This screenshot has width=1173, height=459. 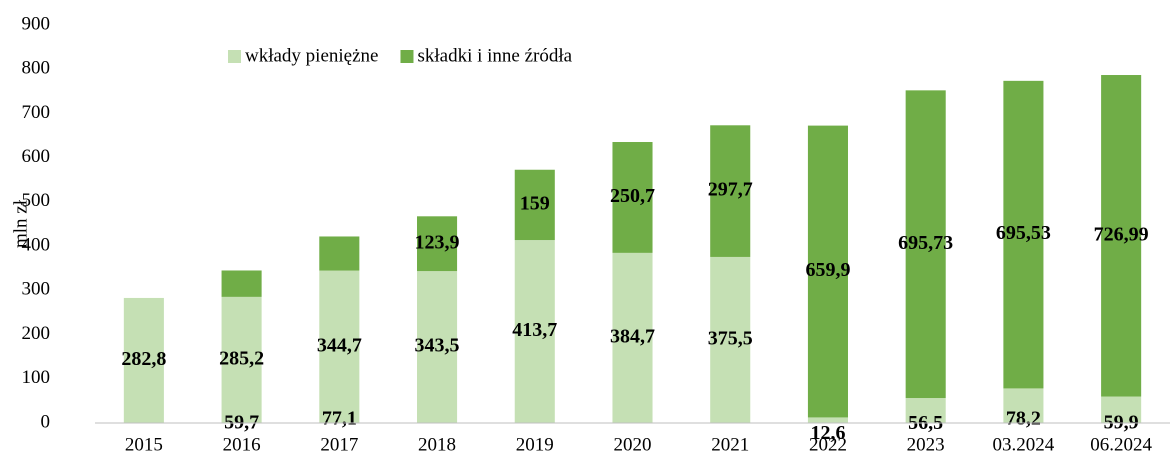 What do you see at coordinates (242, 444) in the screenshot?
I see `x-tick-label: 2016` at bounding box center [242, 444].